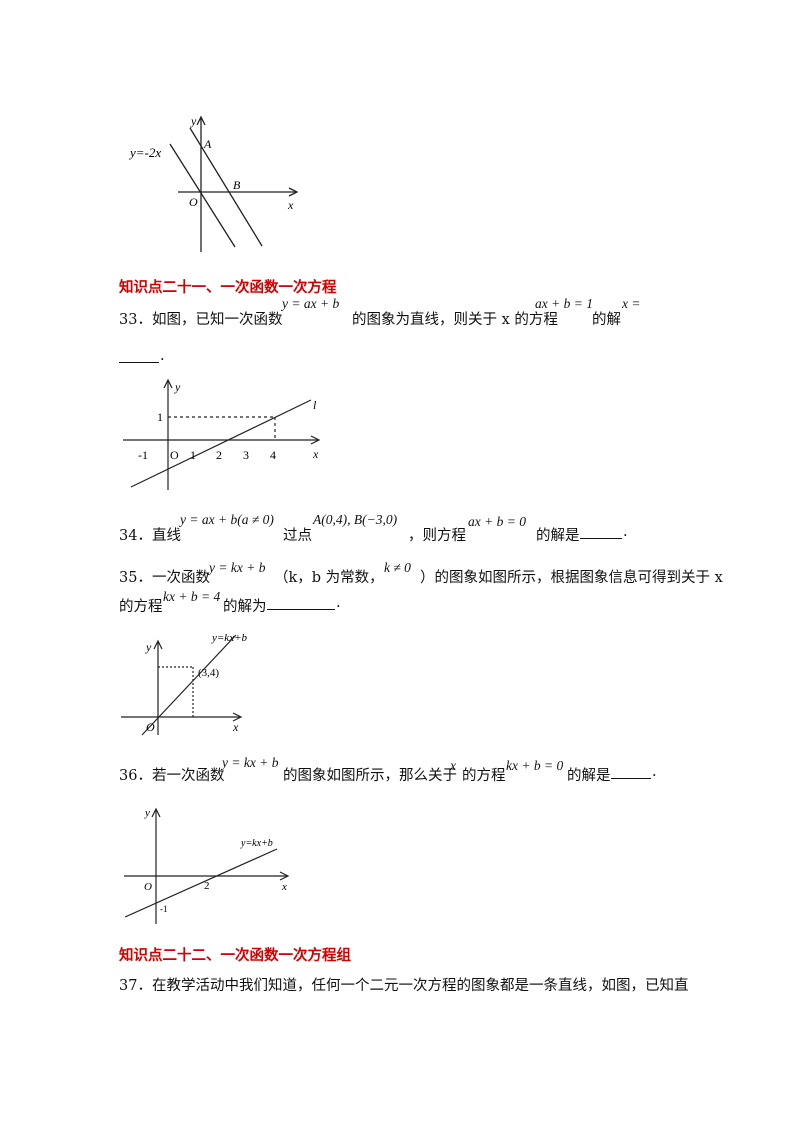 The image size is (800, 1132). Describe the element at coordinates (193, 202) in the screenshot. I see `top-label-O: O` at that location.